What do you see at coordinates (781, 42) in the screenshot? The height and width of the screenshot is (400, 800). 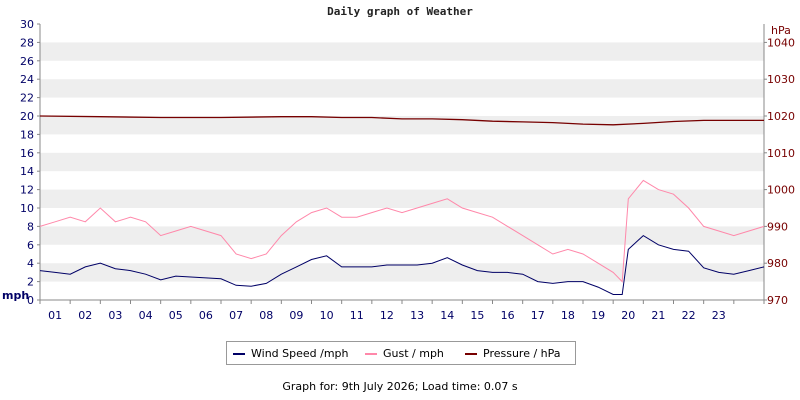 I see `right-tick-label: 1040` at bounding box center [781, 42].